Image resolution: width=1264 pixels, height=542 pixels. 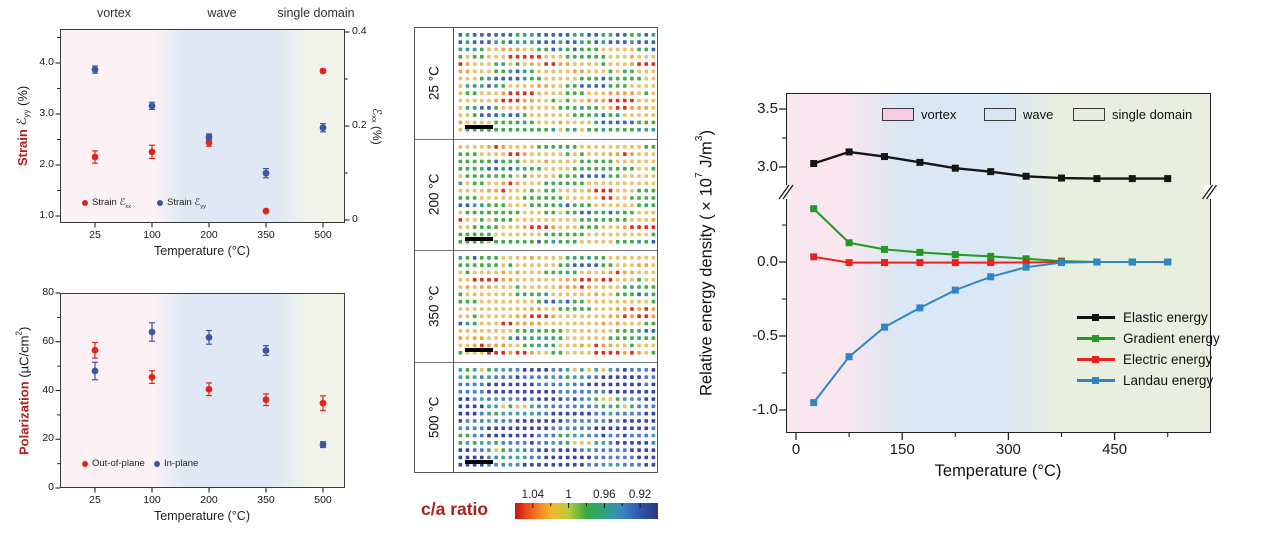 I want to click on elastic-energy-marker, so click(x=1095, y=317).